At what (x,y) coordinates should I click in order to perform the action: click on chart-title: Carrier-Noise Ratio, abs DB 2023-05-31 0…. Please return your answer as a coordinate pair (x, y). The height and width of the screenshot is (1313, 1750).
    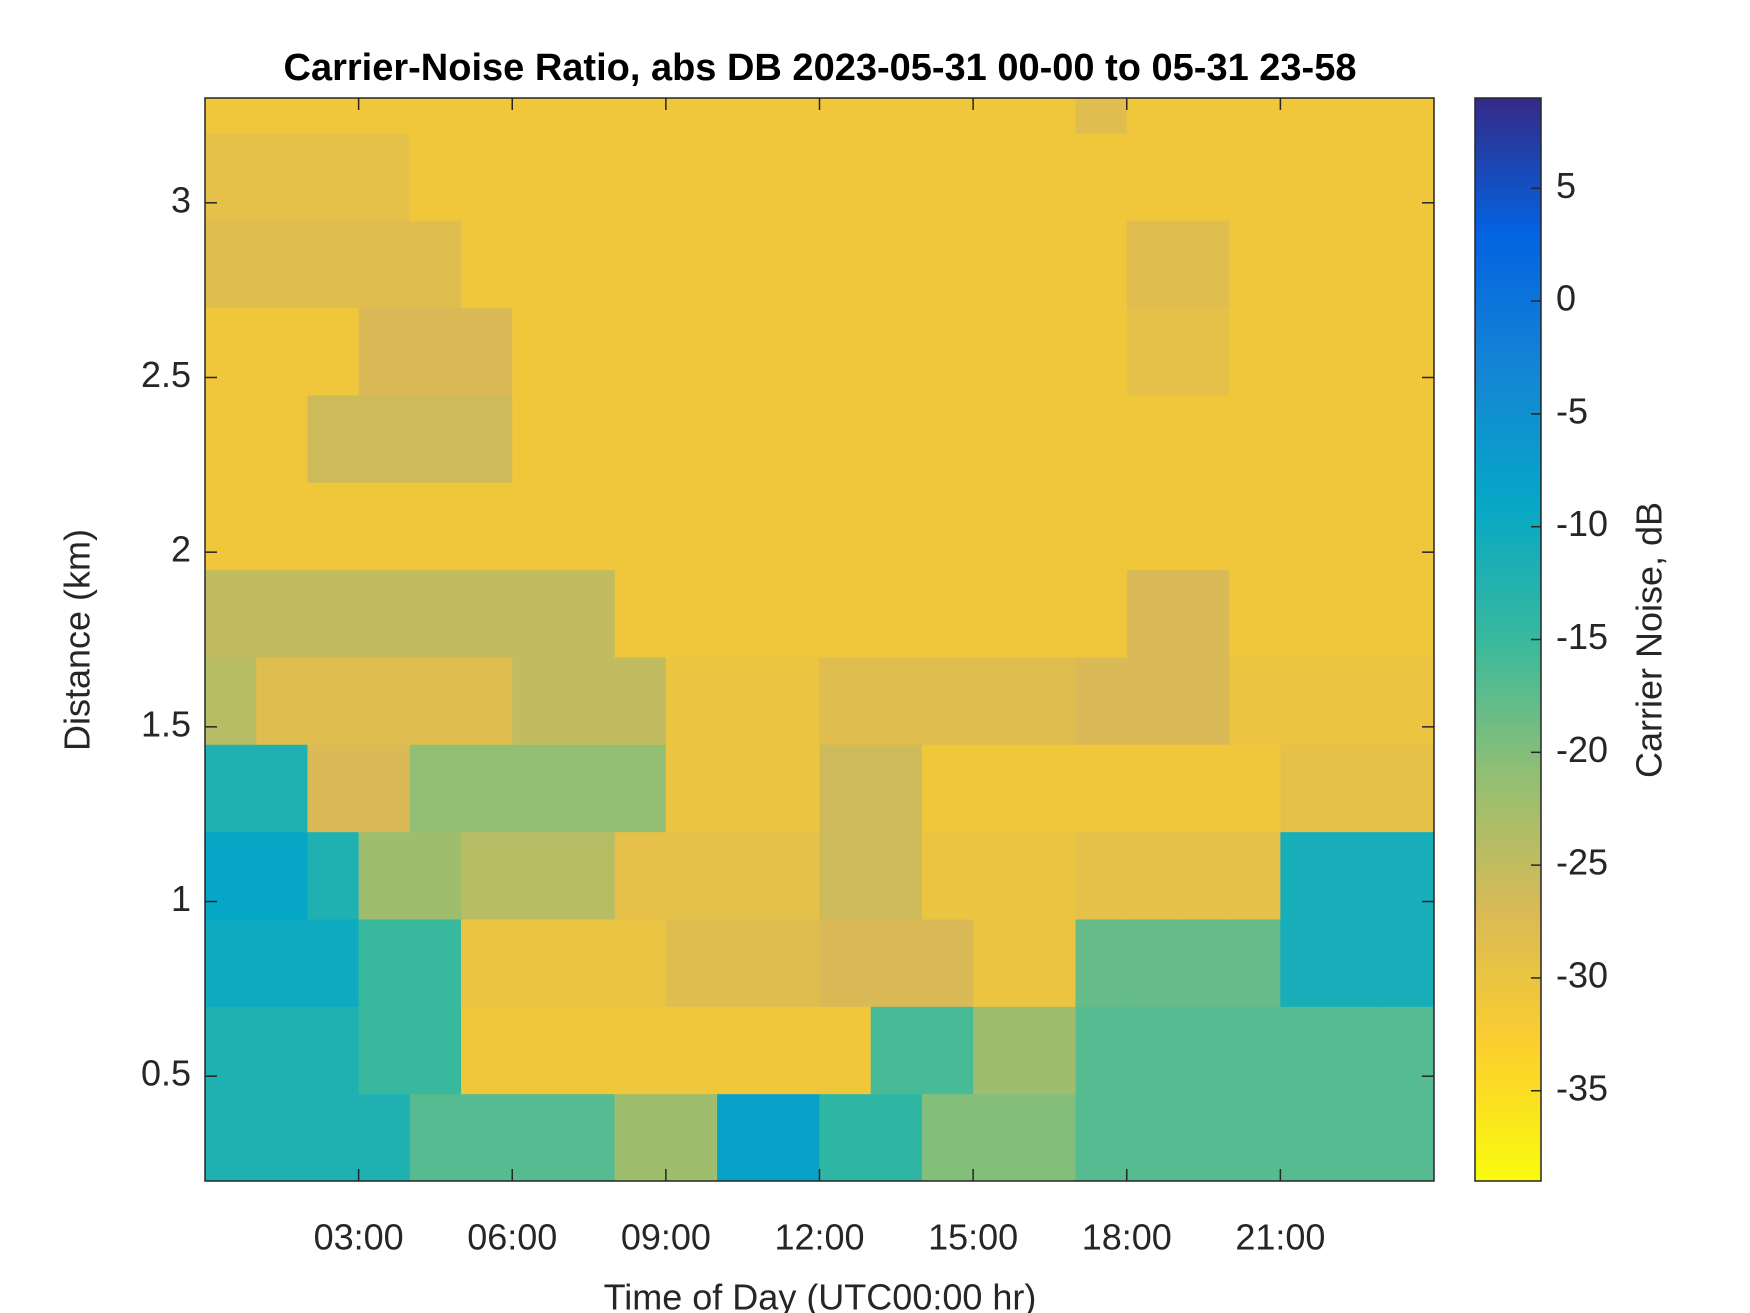
    Looking at the image, I should click on (820, 68).